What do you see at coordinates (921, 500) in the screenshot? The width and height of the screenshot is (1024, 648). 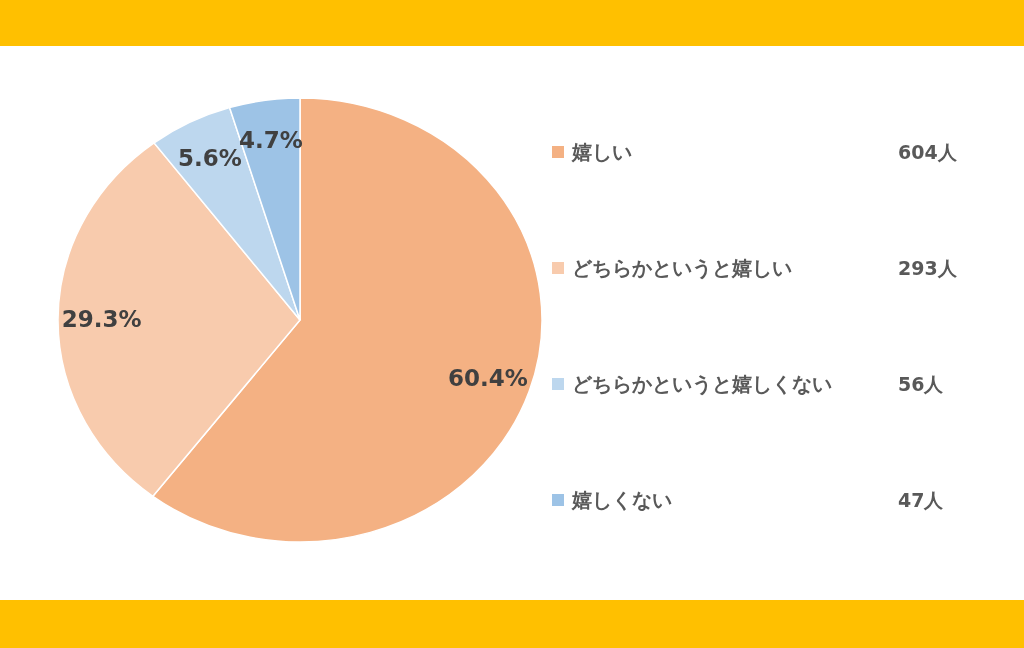 I see `text: 47人` at bounding box center [921, 500].